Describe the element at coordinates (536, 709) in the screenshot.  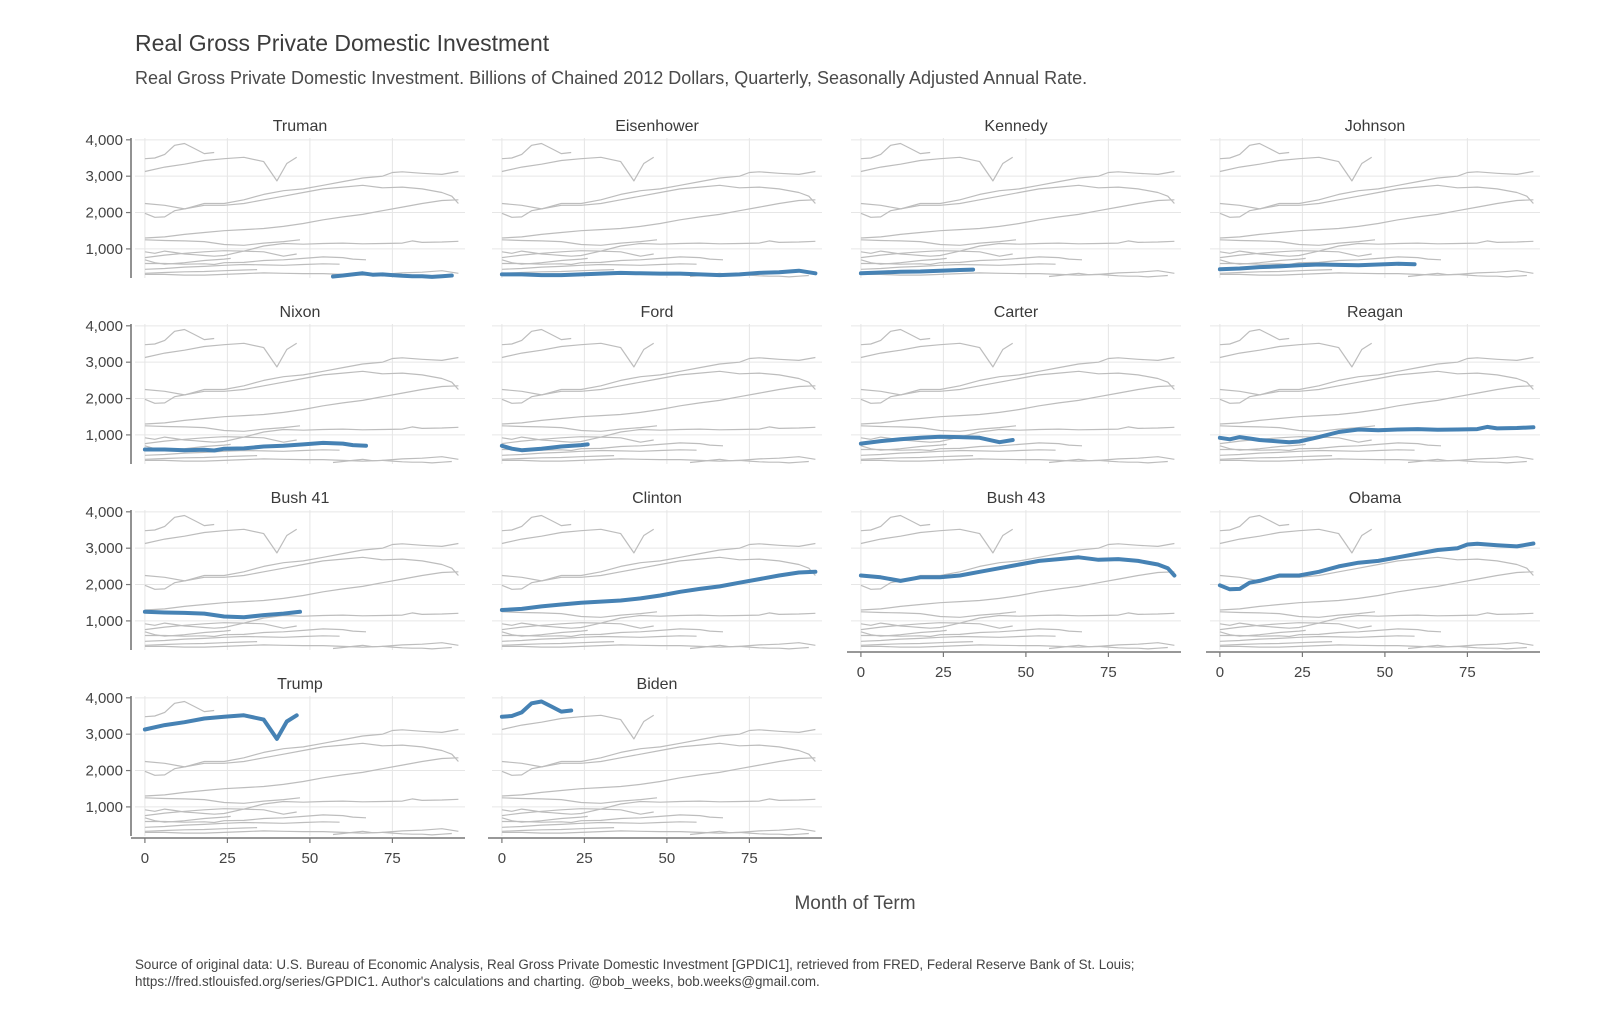
I see `highlight-line-biden` at that location.